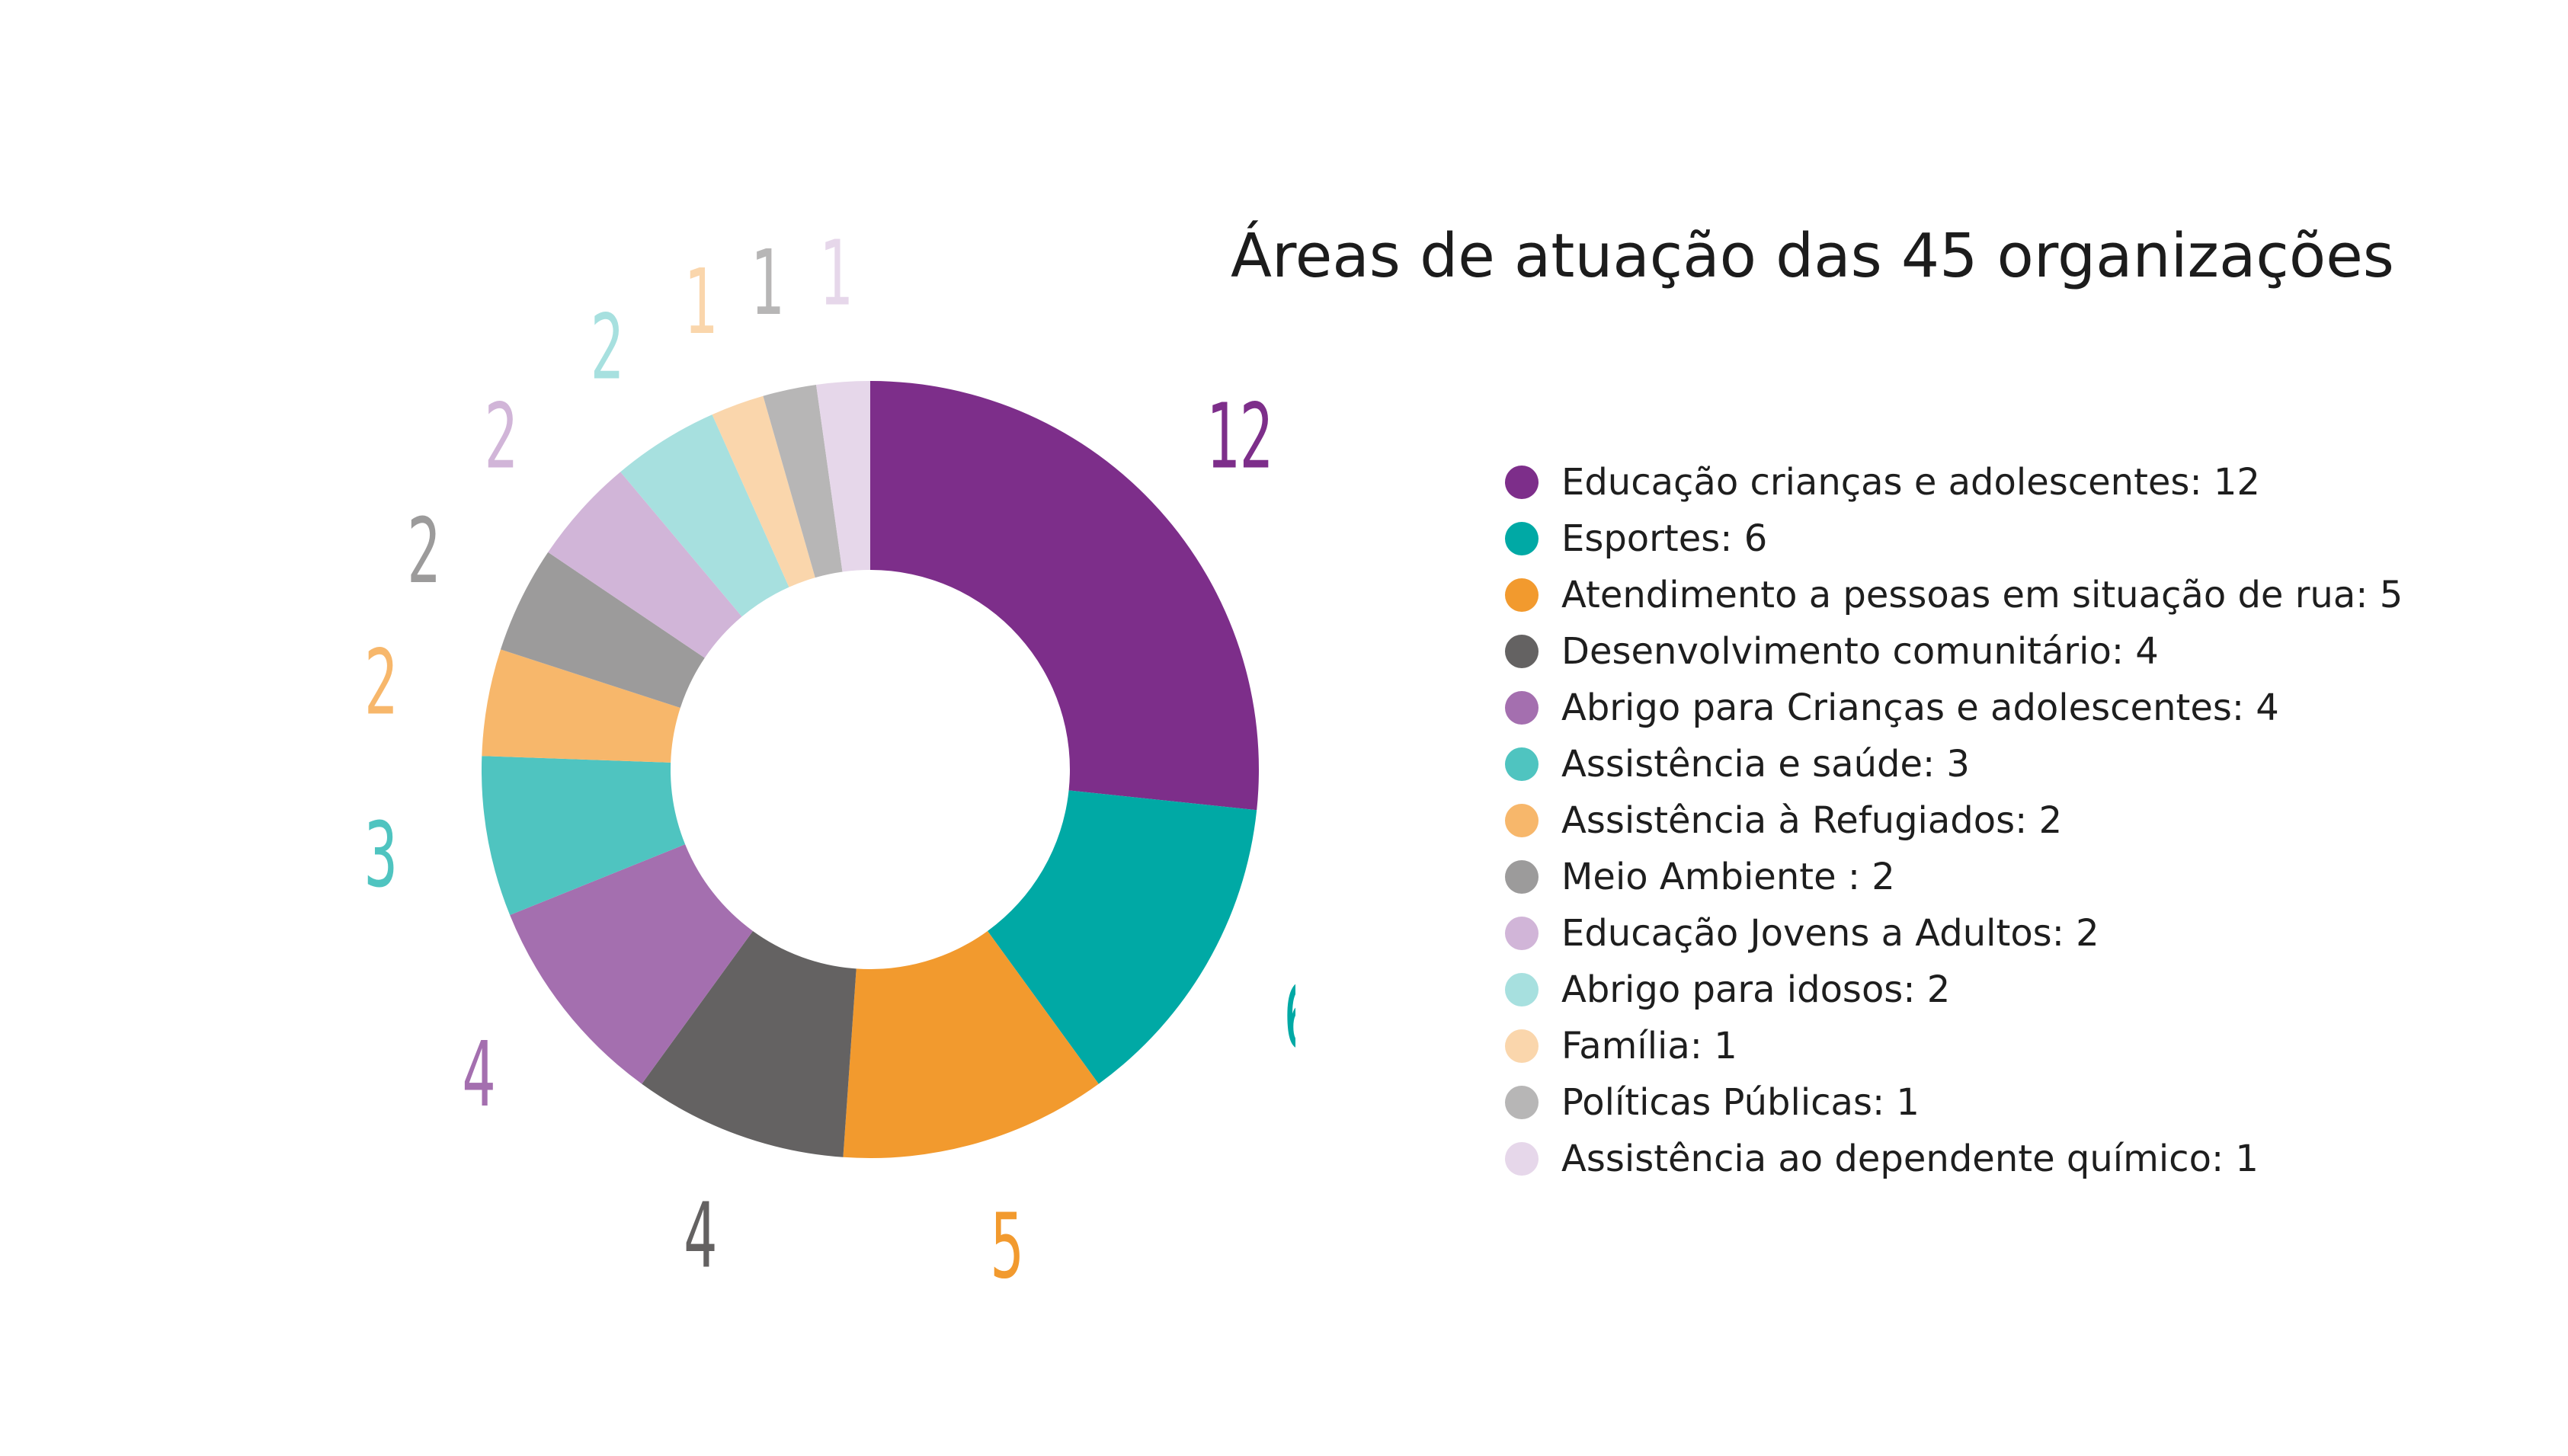 The image size is (2568, 1456). I want to click on chart-title: Áreas de atuação das 45 organizações, so click(1812, 256).